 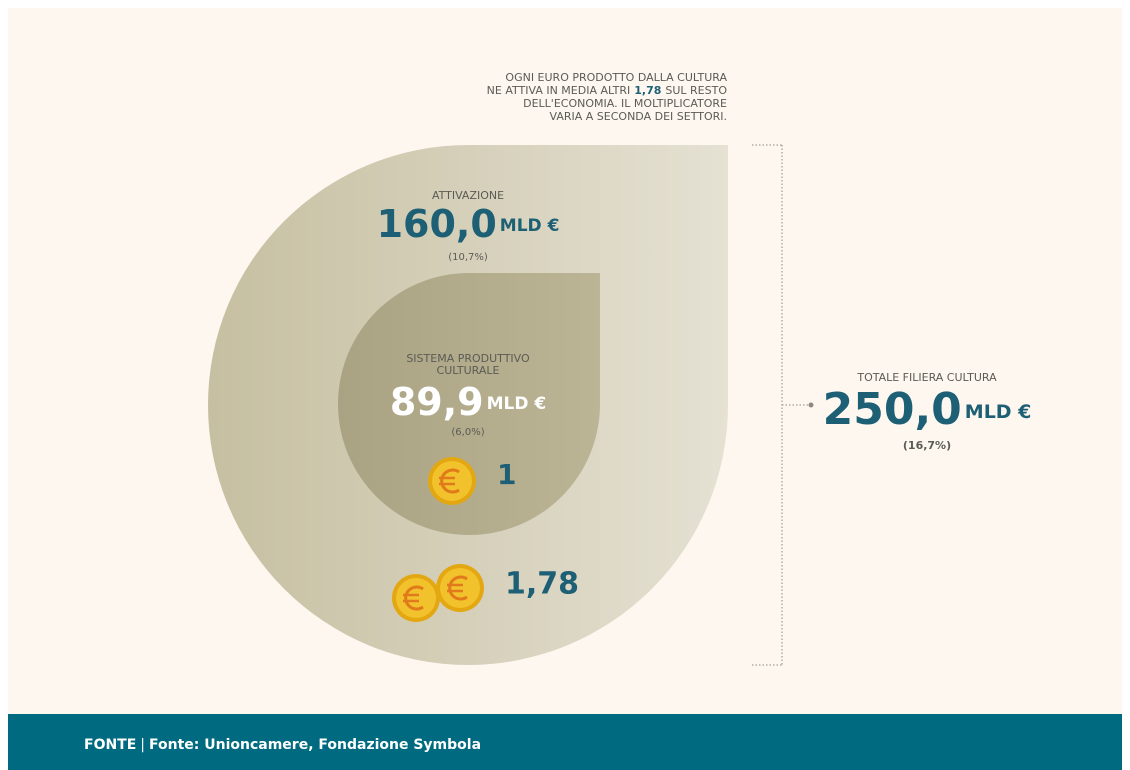 I want to click on note-line: VARIA A SECONDA DEI SETTORI., so click(x=638, y=116).